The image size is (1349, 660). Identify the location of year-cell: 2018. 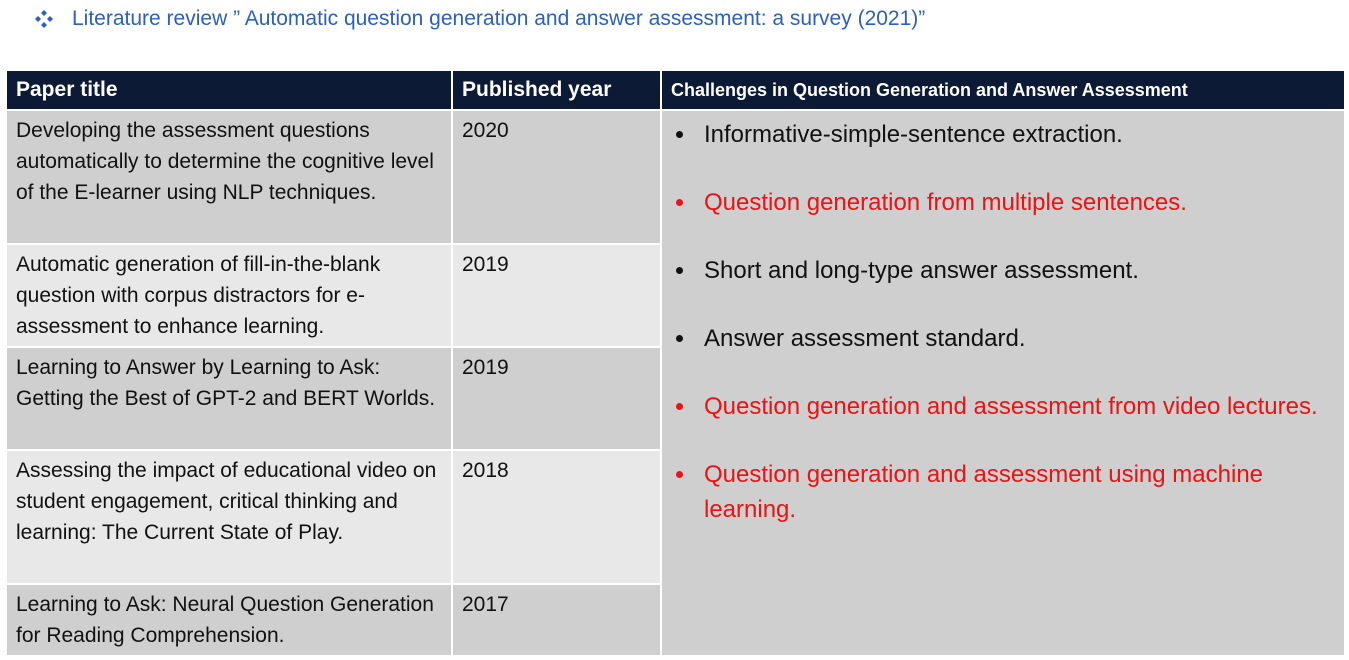
(556, 517).